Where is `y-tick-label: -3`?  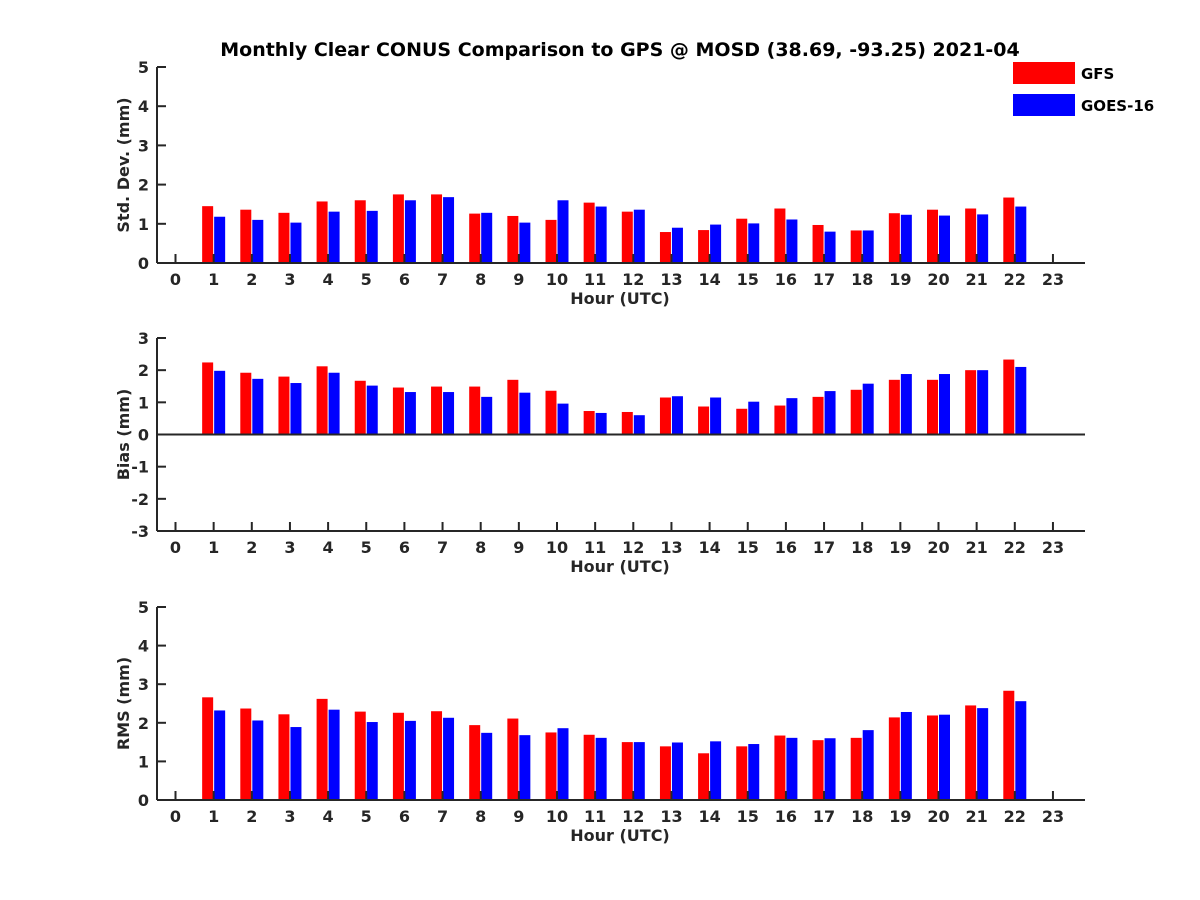 y-tick-label: -3 is located at coordinates (140, 531).